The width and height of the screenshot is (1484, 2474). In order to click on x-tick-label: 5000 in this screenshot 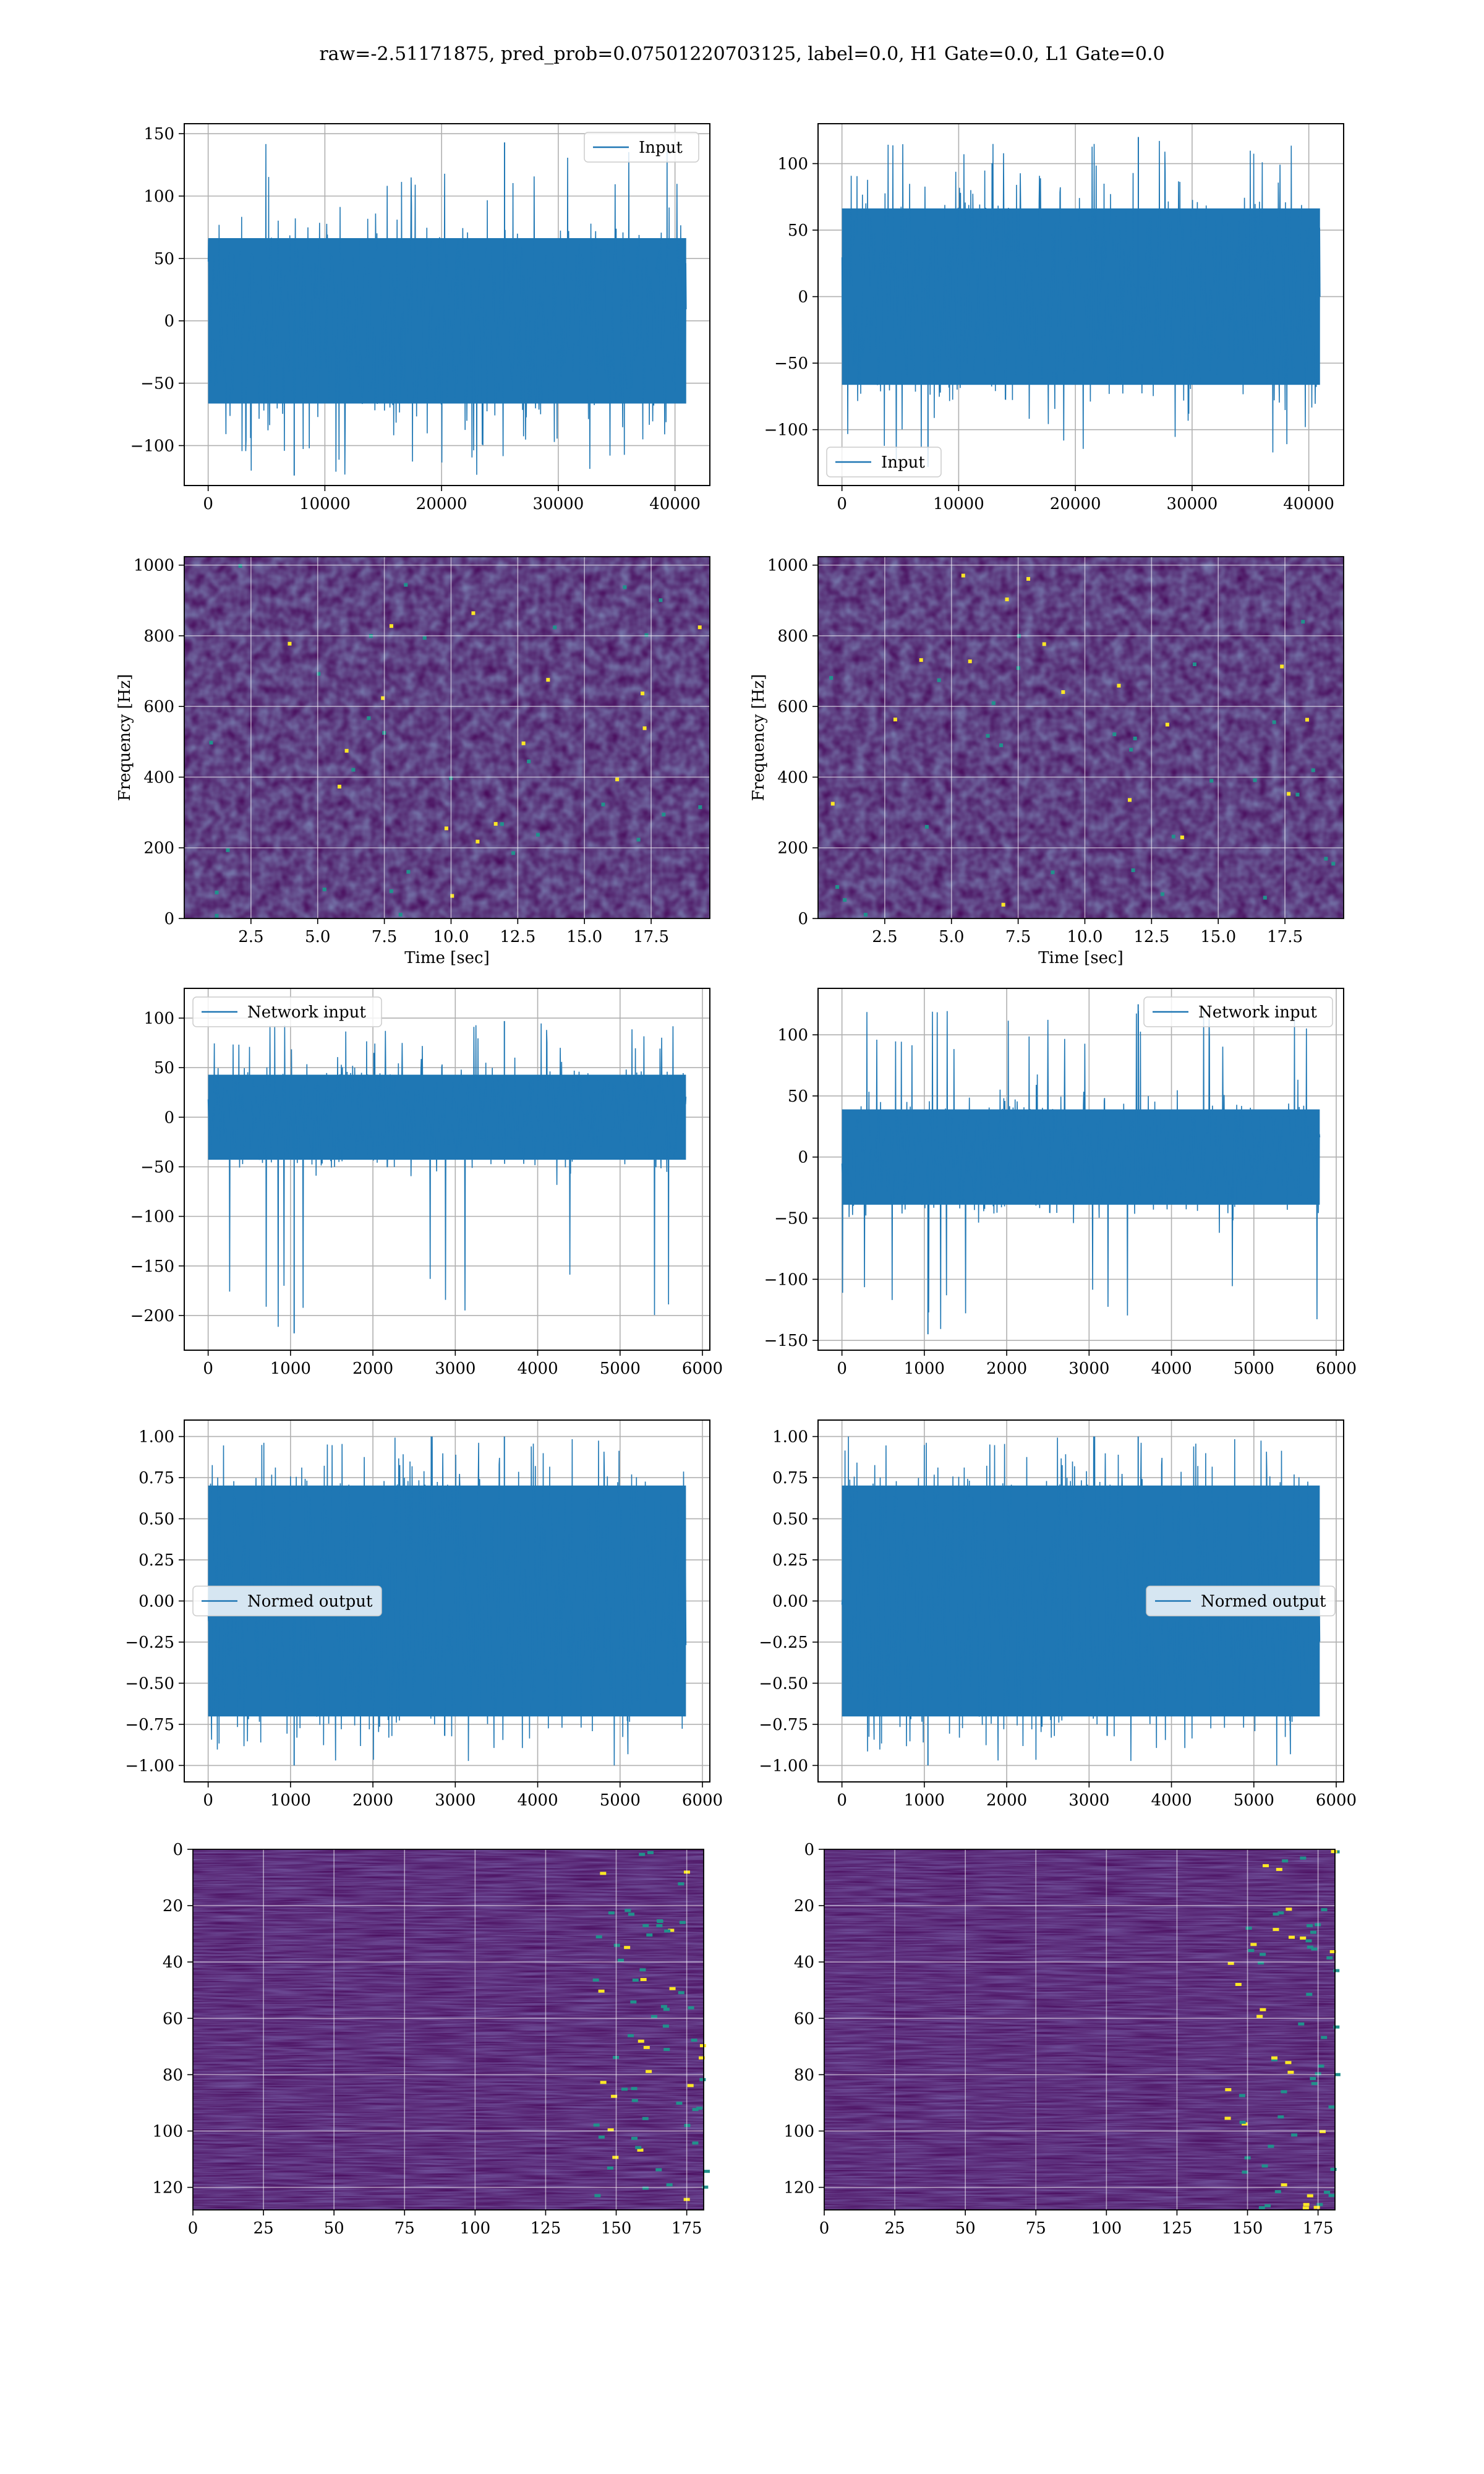, I will do `click(620, 1369)`.